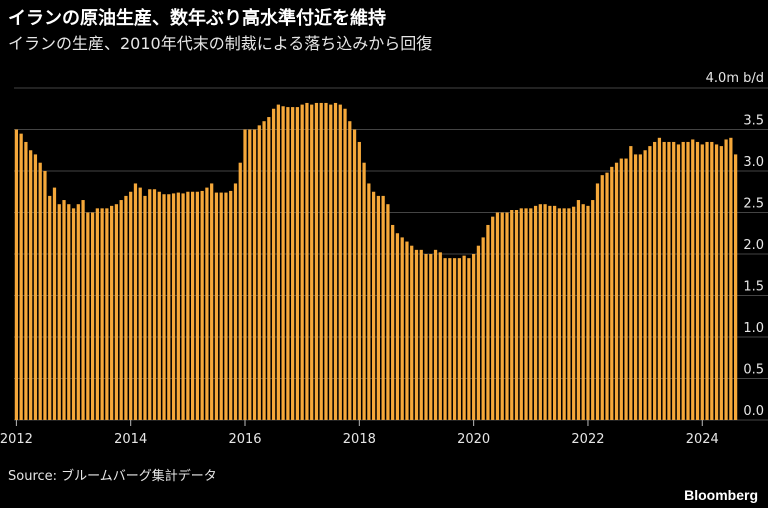 Image resolution: width=768 pixels, height=508 pixels. What do you see at coordinates (16, 439) in the screenshot?
I see `x-tick-label: 2012` at bounding box center [16, 439].